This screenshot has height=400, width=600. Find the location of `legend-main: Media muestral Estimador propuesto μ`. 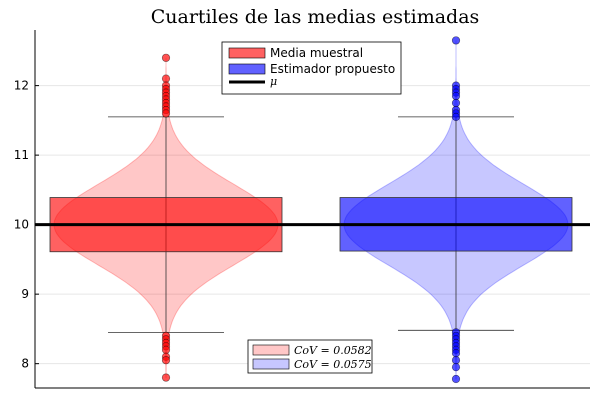

legend-main: Media muestral Estimador propuesto μ is located at coordinates (311, 68).